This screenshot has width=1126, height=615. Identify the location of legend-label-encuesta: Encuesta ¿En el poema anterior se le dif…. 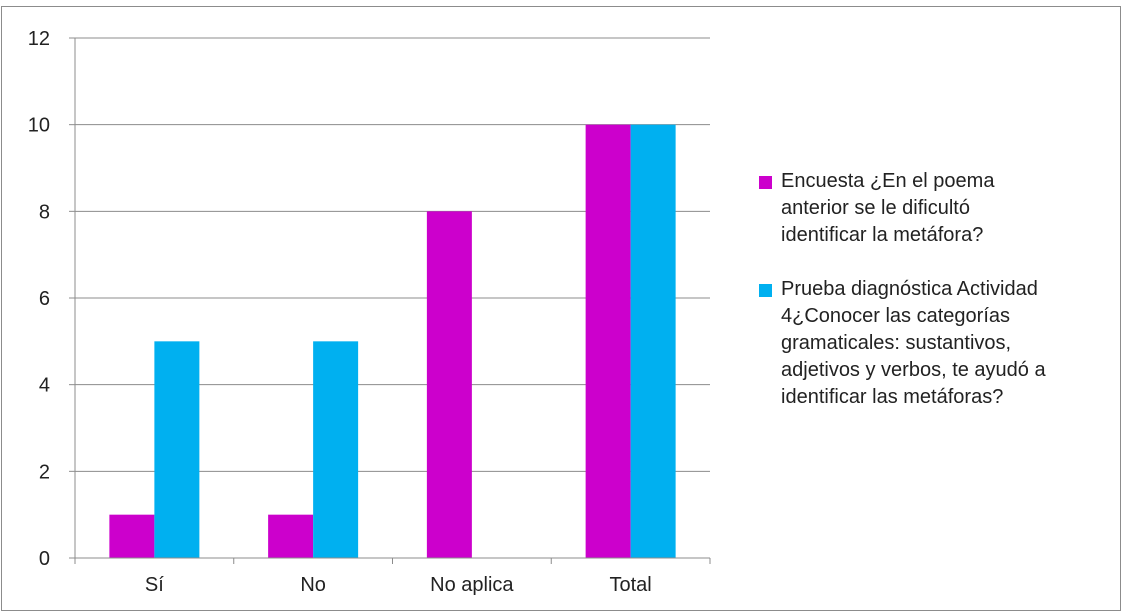
(888, 208).